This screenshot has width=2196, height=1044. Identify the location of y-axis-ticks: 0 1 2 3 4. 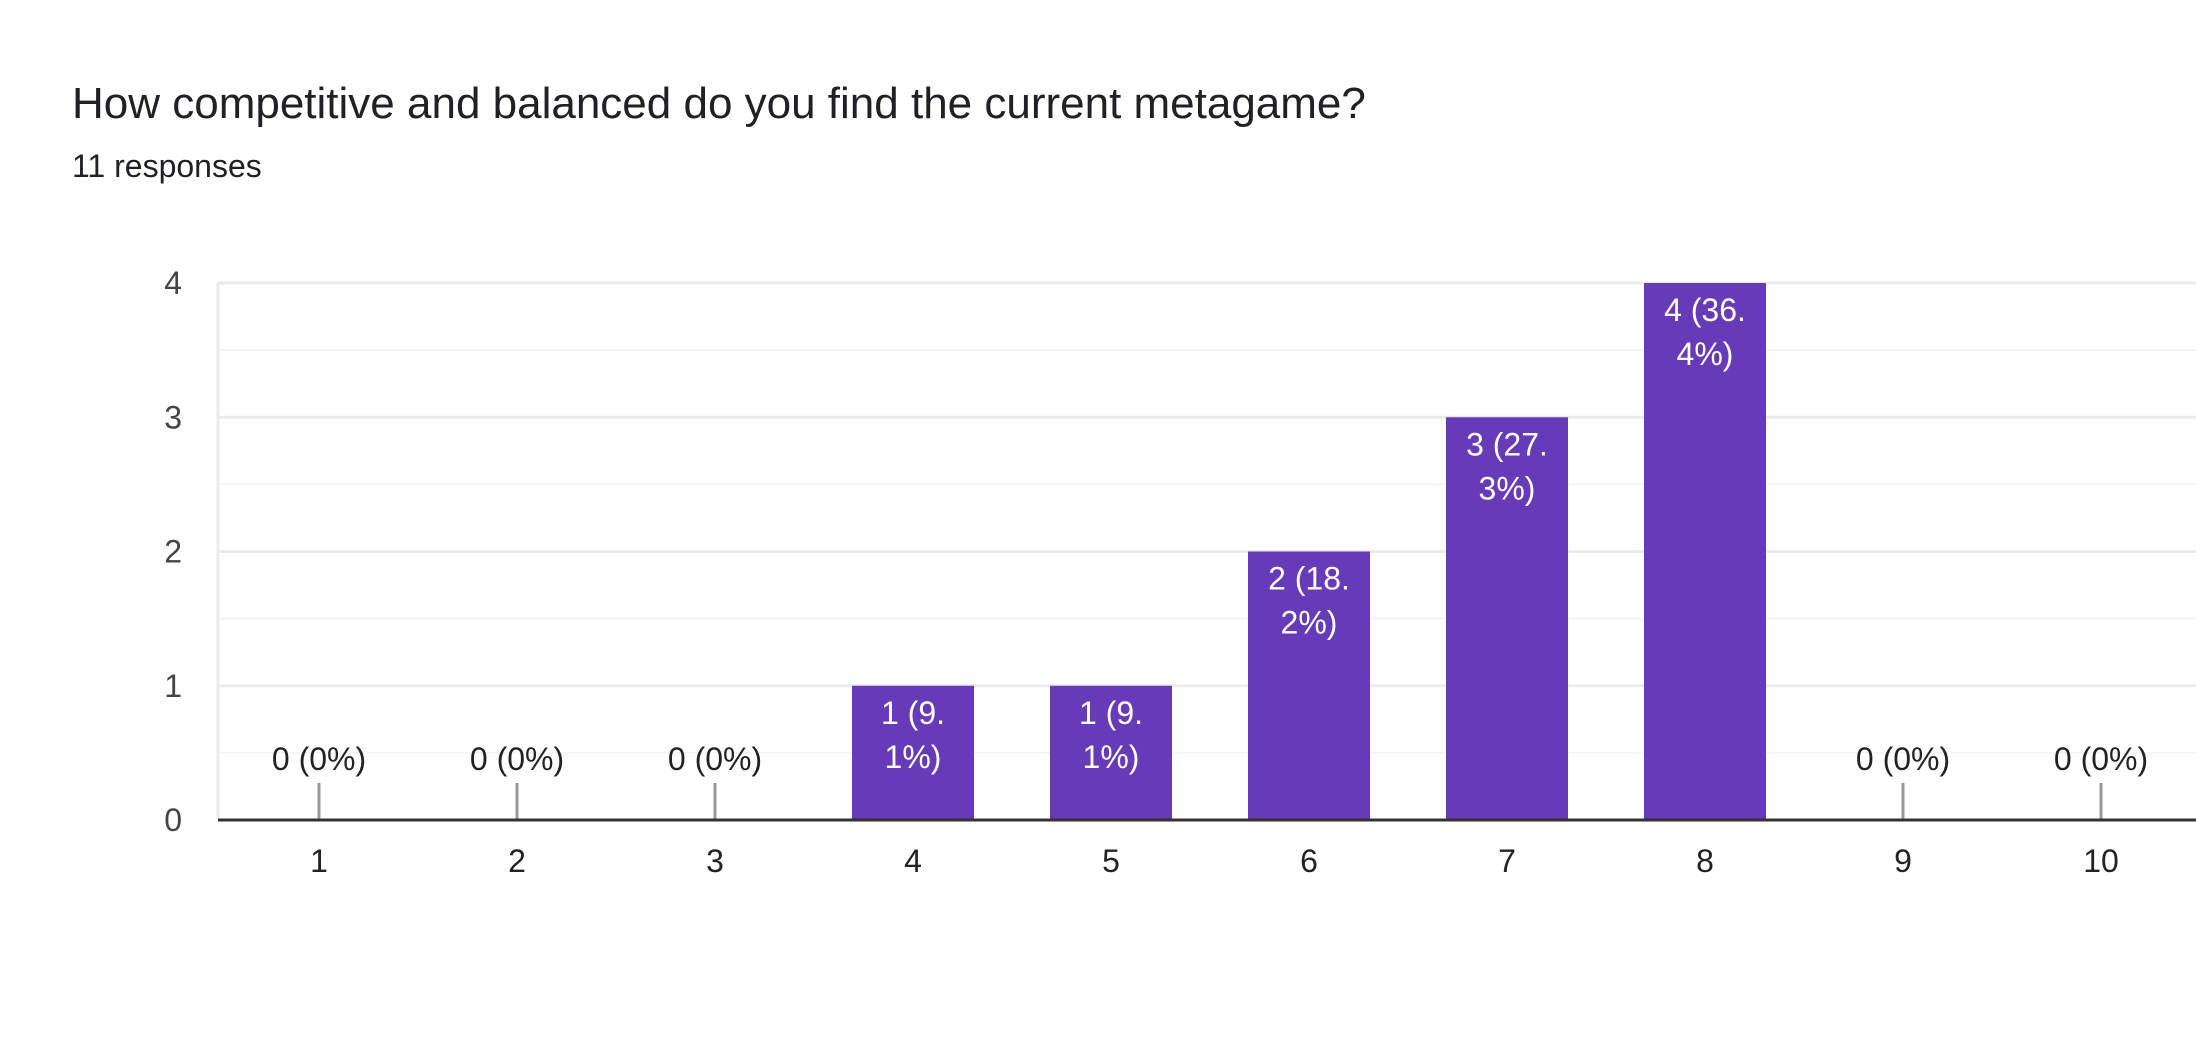
(173, 551).